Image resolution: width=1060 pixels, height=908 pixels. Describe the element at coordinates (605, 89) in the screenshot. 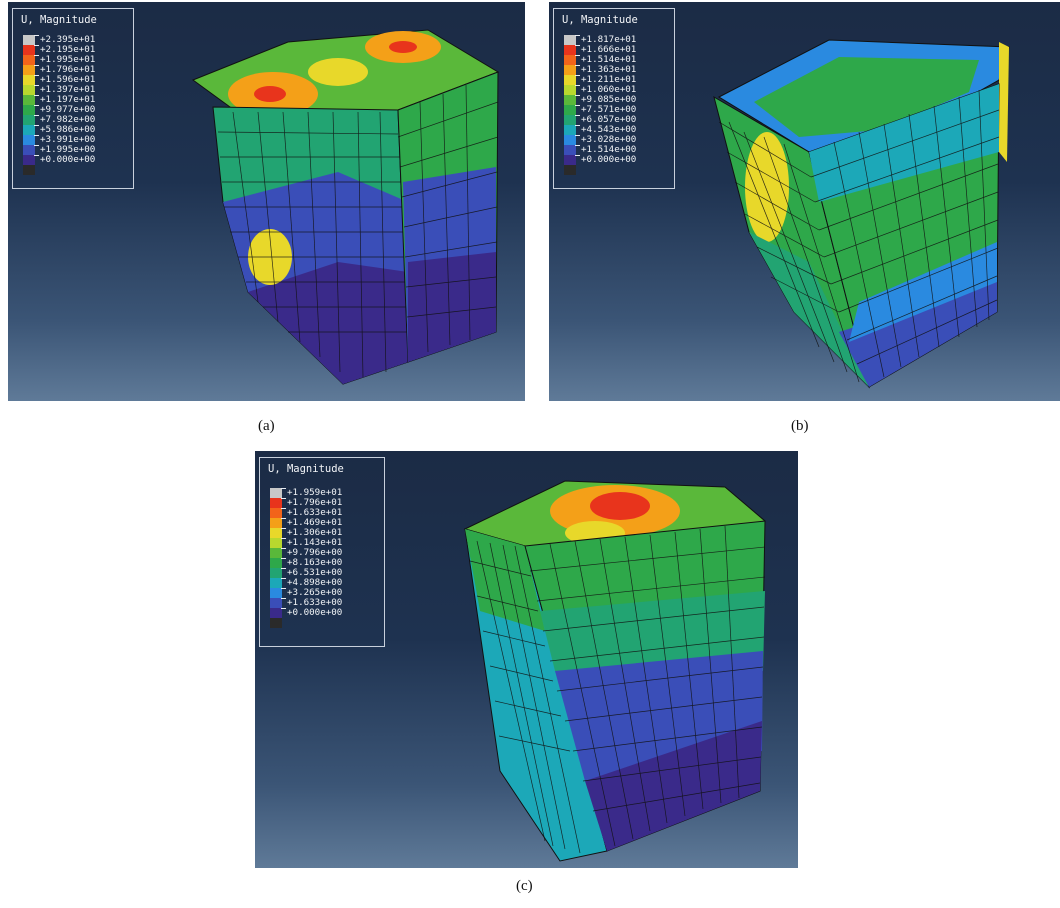

I see `legend-tick: +1.060e+01` at that location.